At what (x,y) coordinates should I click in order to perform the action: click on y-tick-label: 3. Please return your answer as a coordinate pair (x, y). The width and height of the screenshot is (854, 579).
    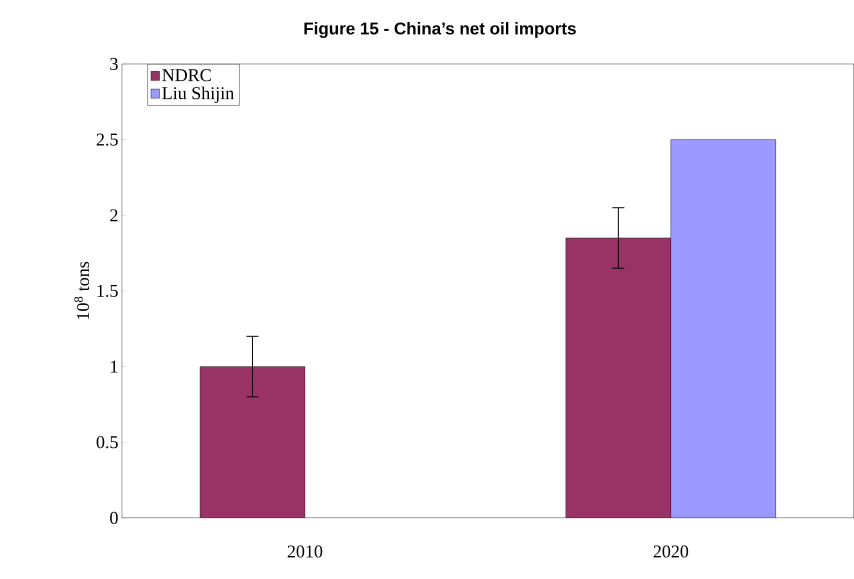
    Looking at the image, I should click on (114, 64).